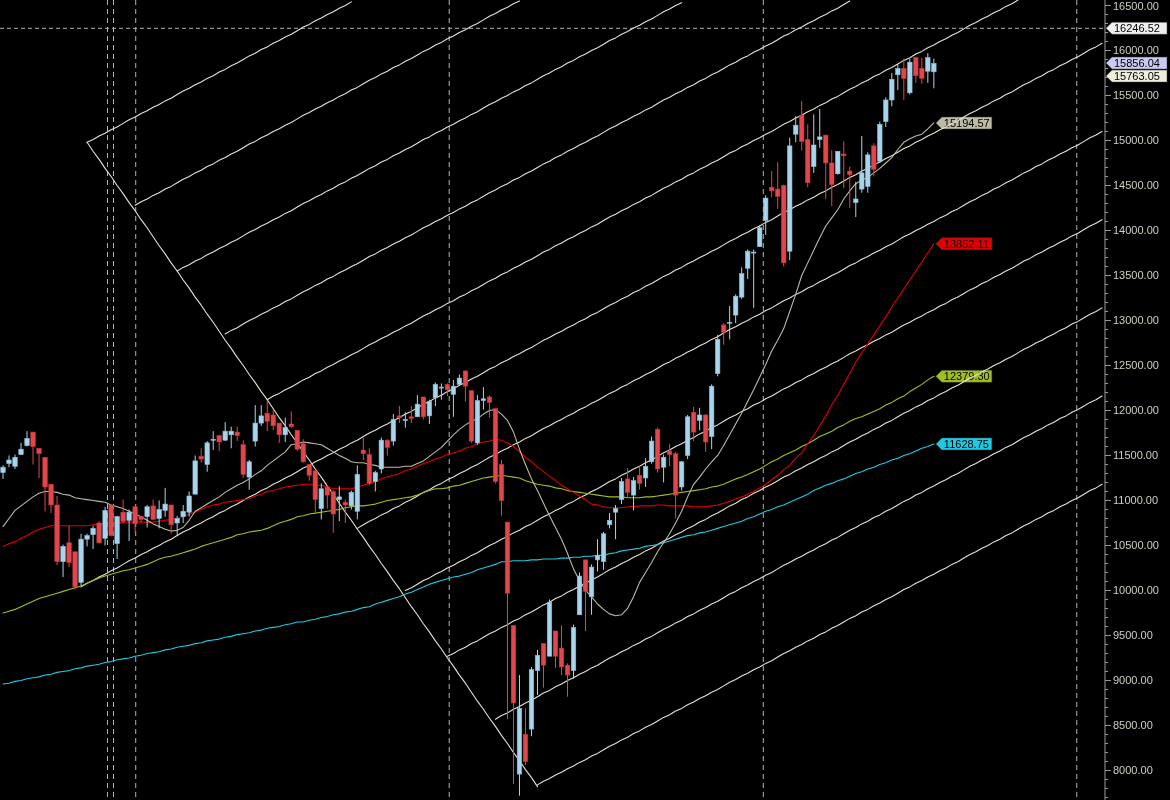 Image resolution: width=1170 pixels, height=800 pixels. I want to click on text: 15763.05, so click(1137, 76).